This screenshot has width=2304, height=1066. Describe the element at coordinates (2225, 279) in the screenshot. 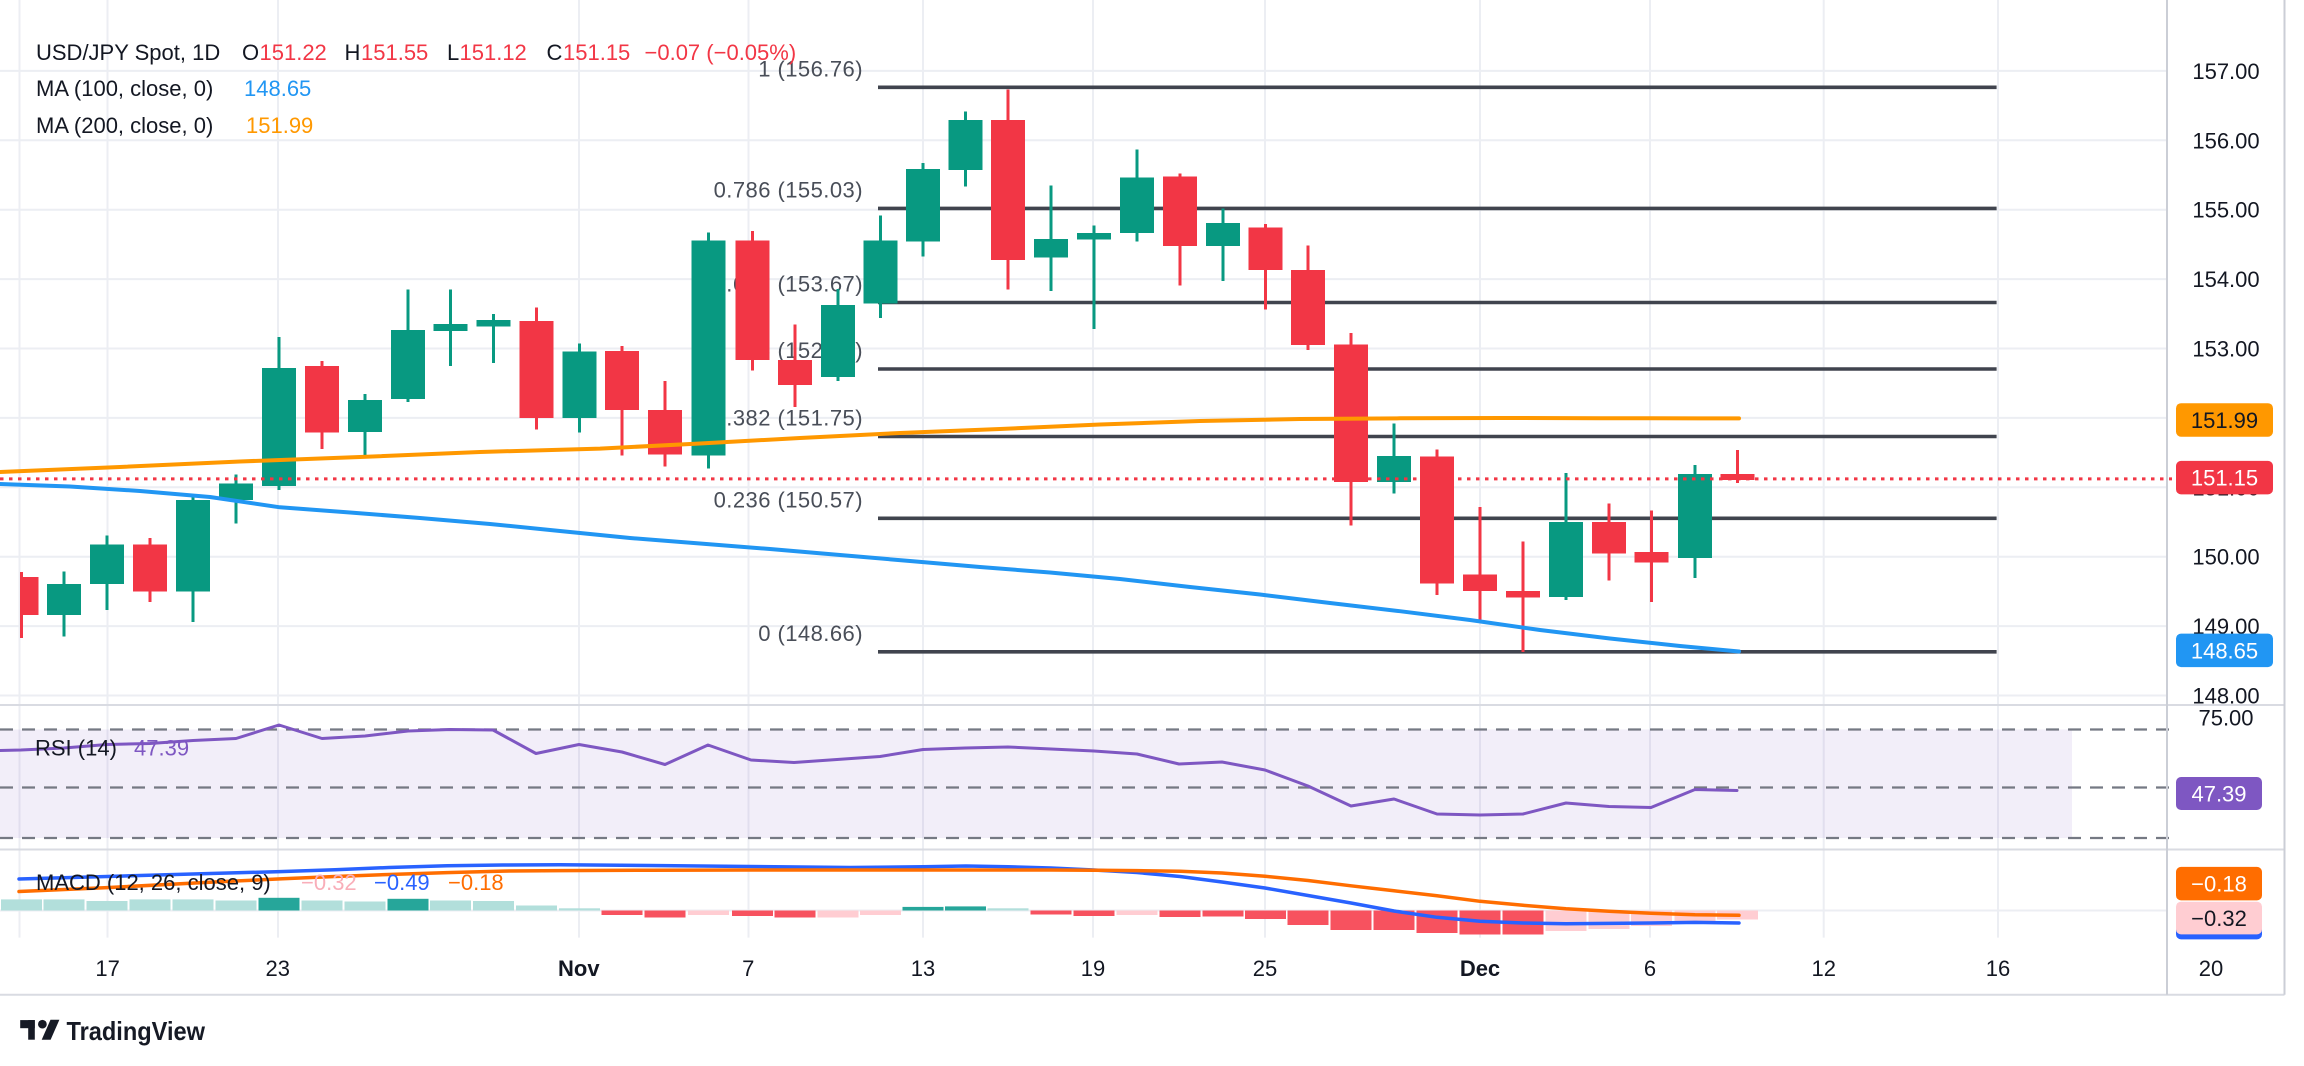

I see `svg-text: 154.00` at that location.